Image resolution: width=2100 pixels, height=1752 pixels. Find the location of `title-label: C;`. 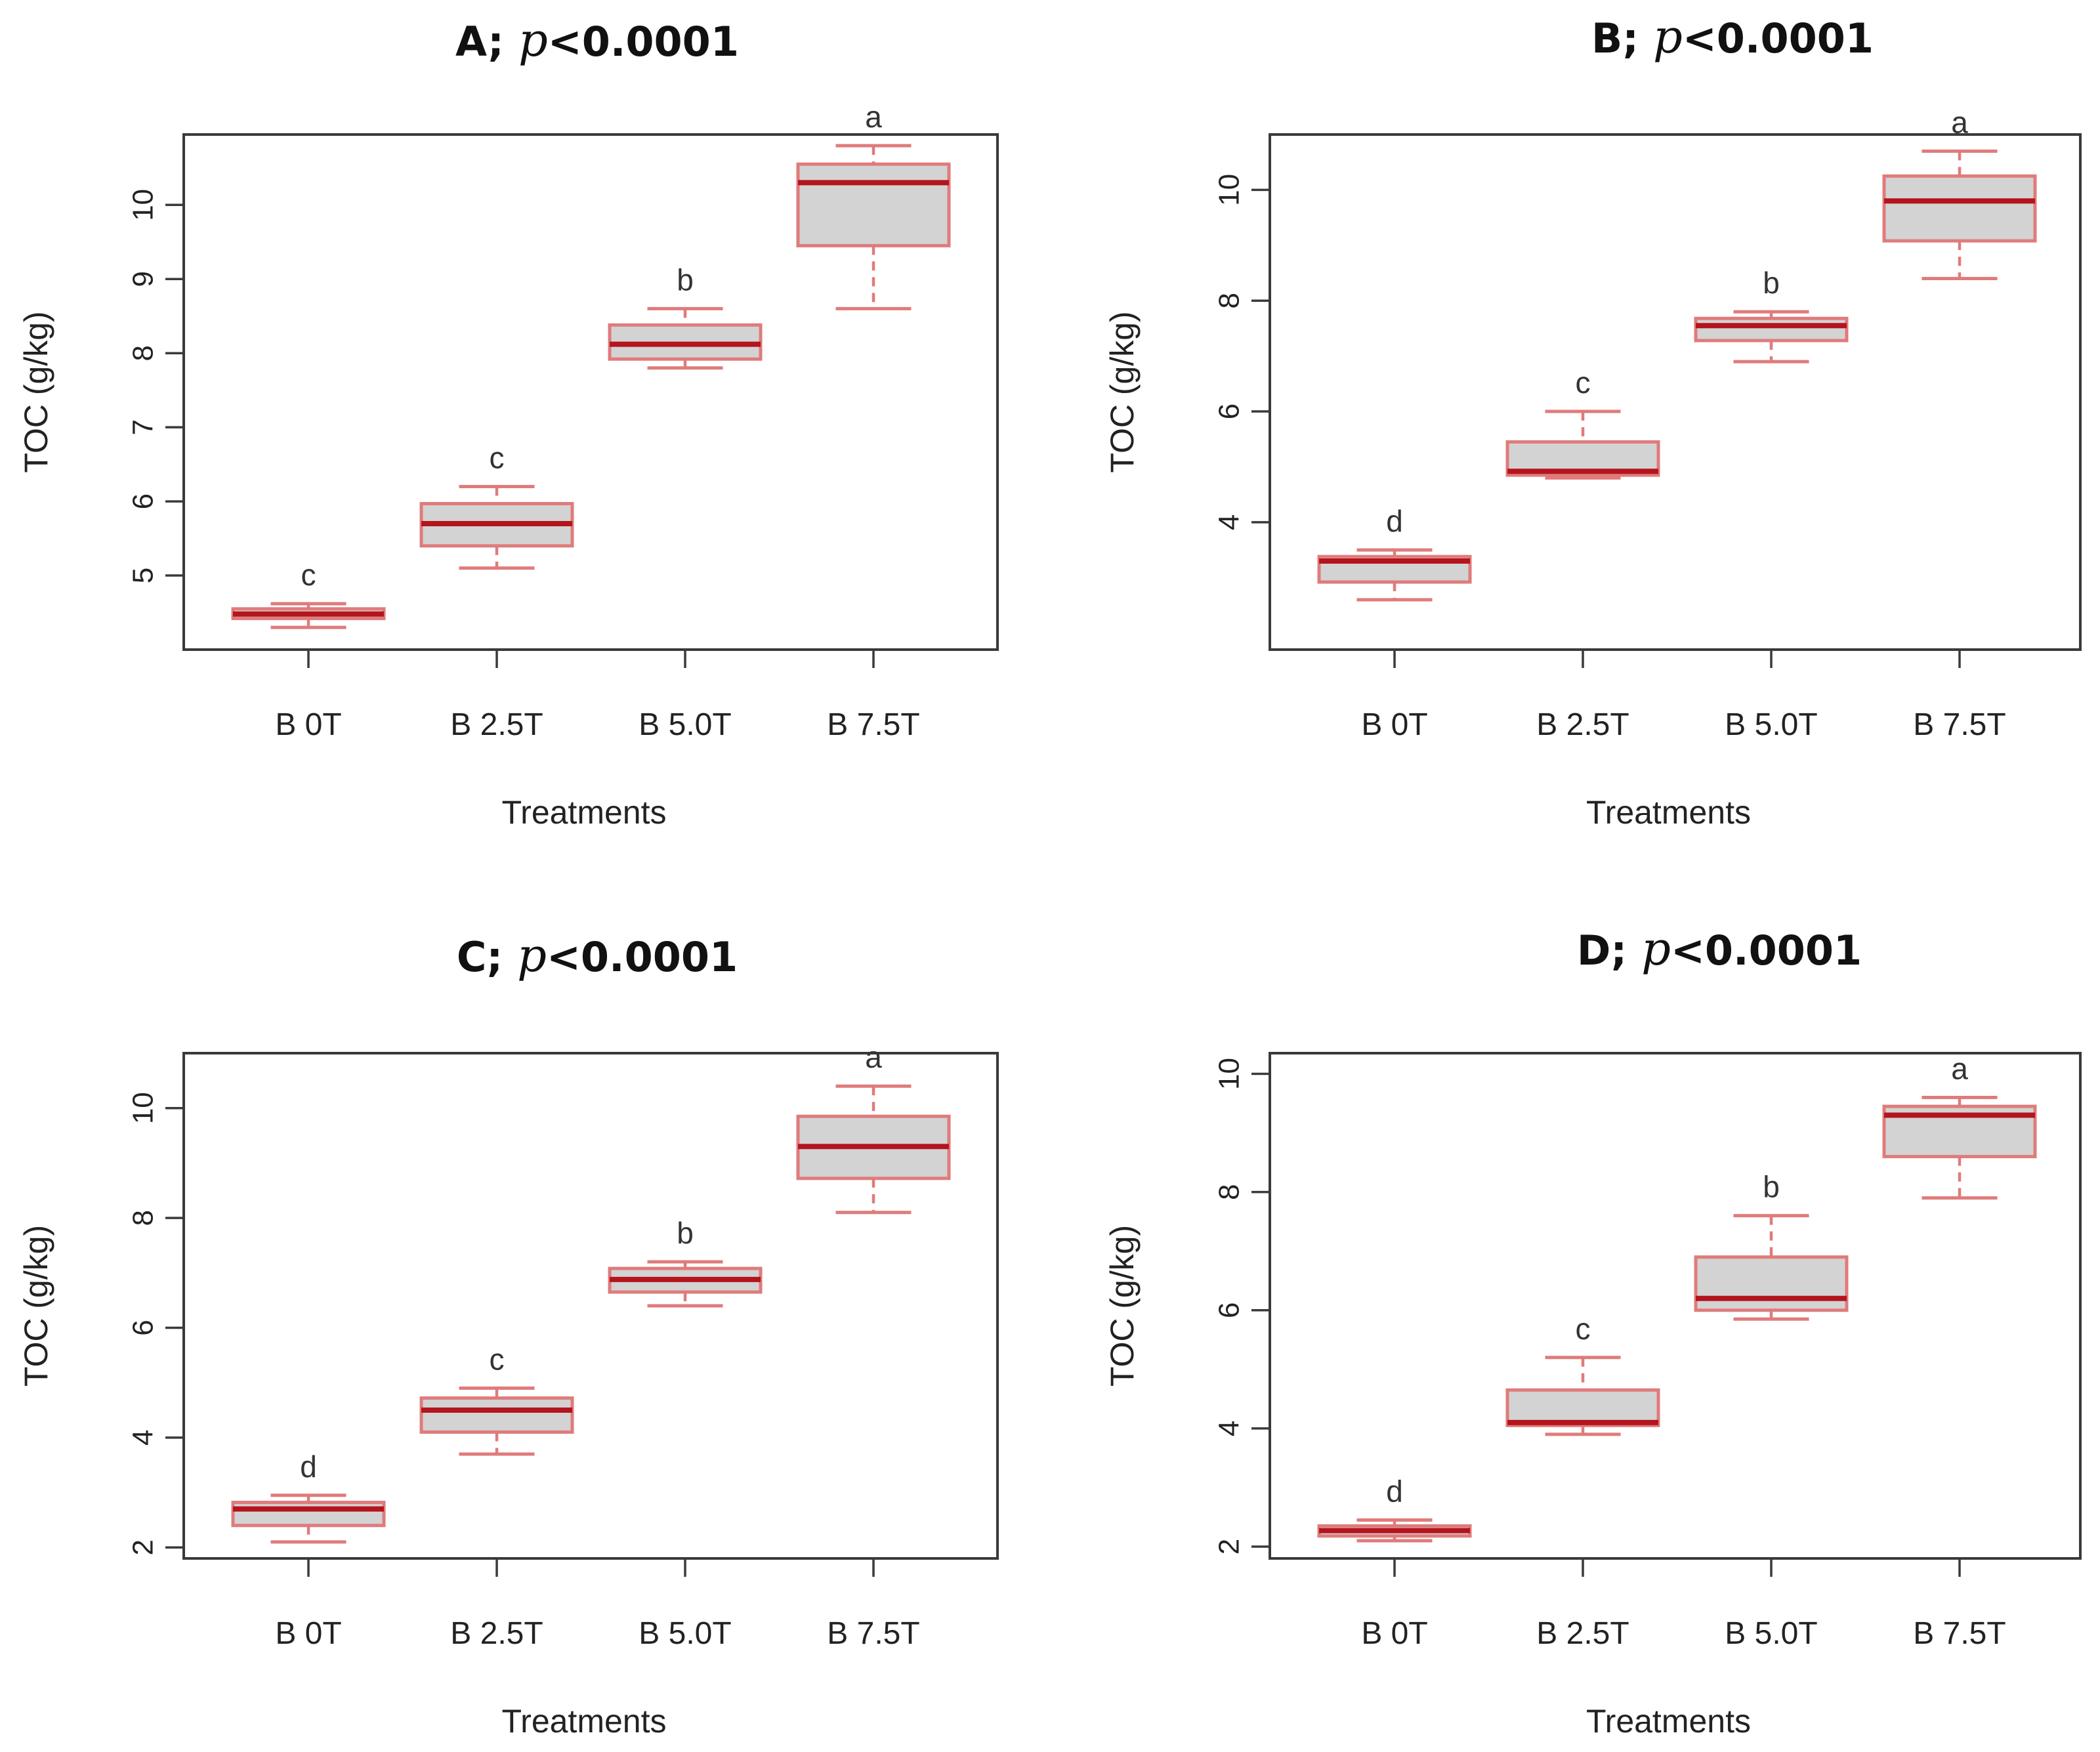

title-label: C; is located at coordinates (480, 957).